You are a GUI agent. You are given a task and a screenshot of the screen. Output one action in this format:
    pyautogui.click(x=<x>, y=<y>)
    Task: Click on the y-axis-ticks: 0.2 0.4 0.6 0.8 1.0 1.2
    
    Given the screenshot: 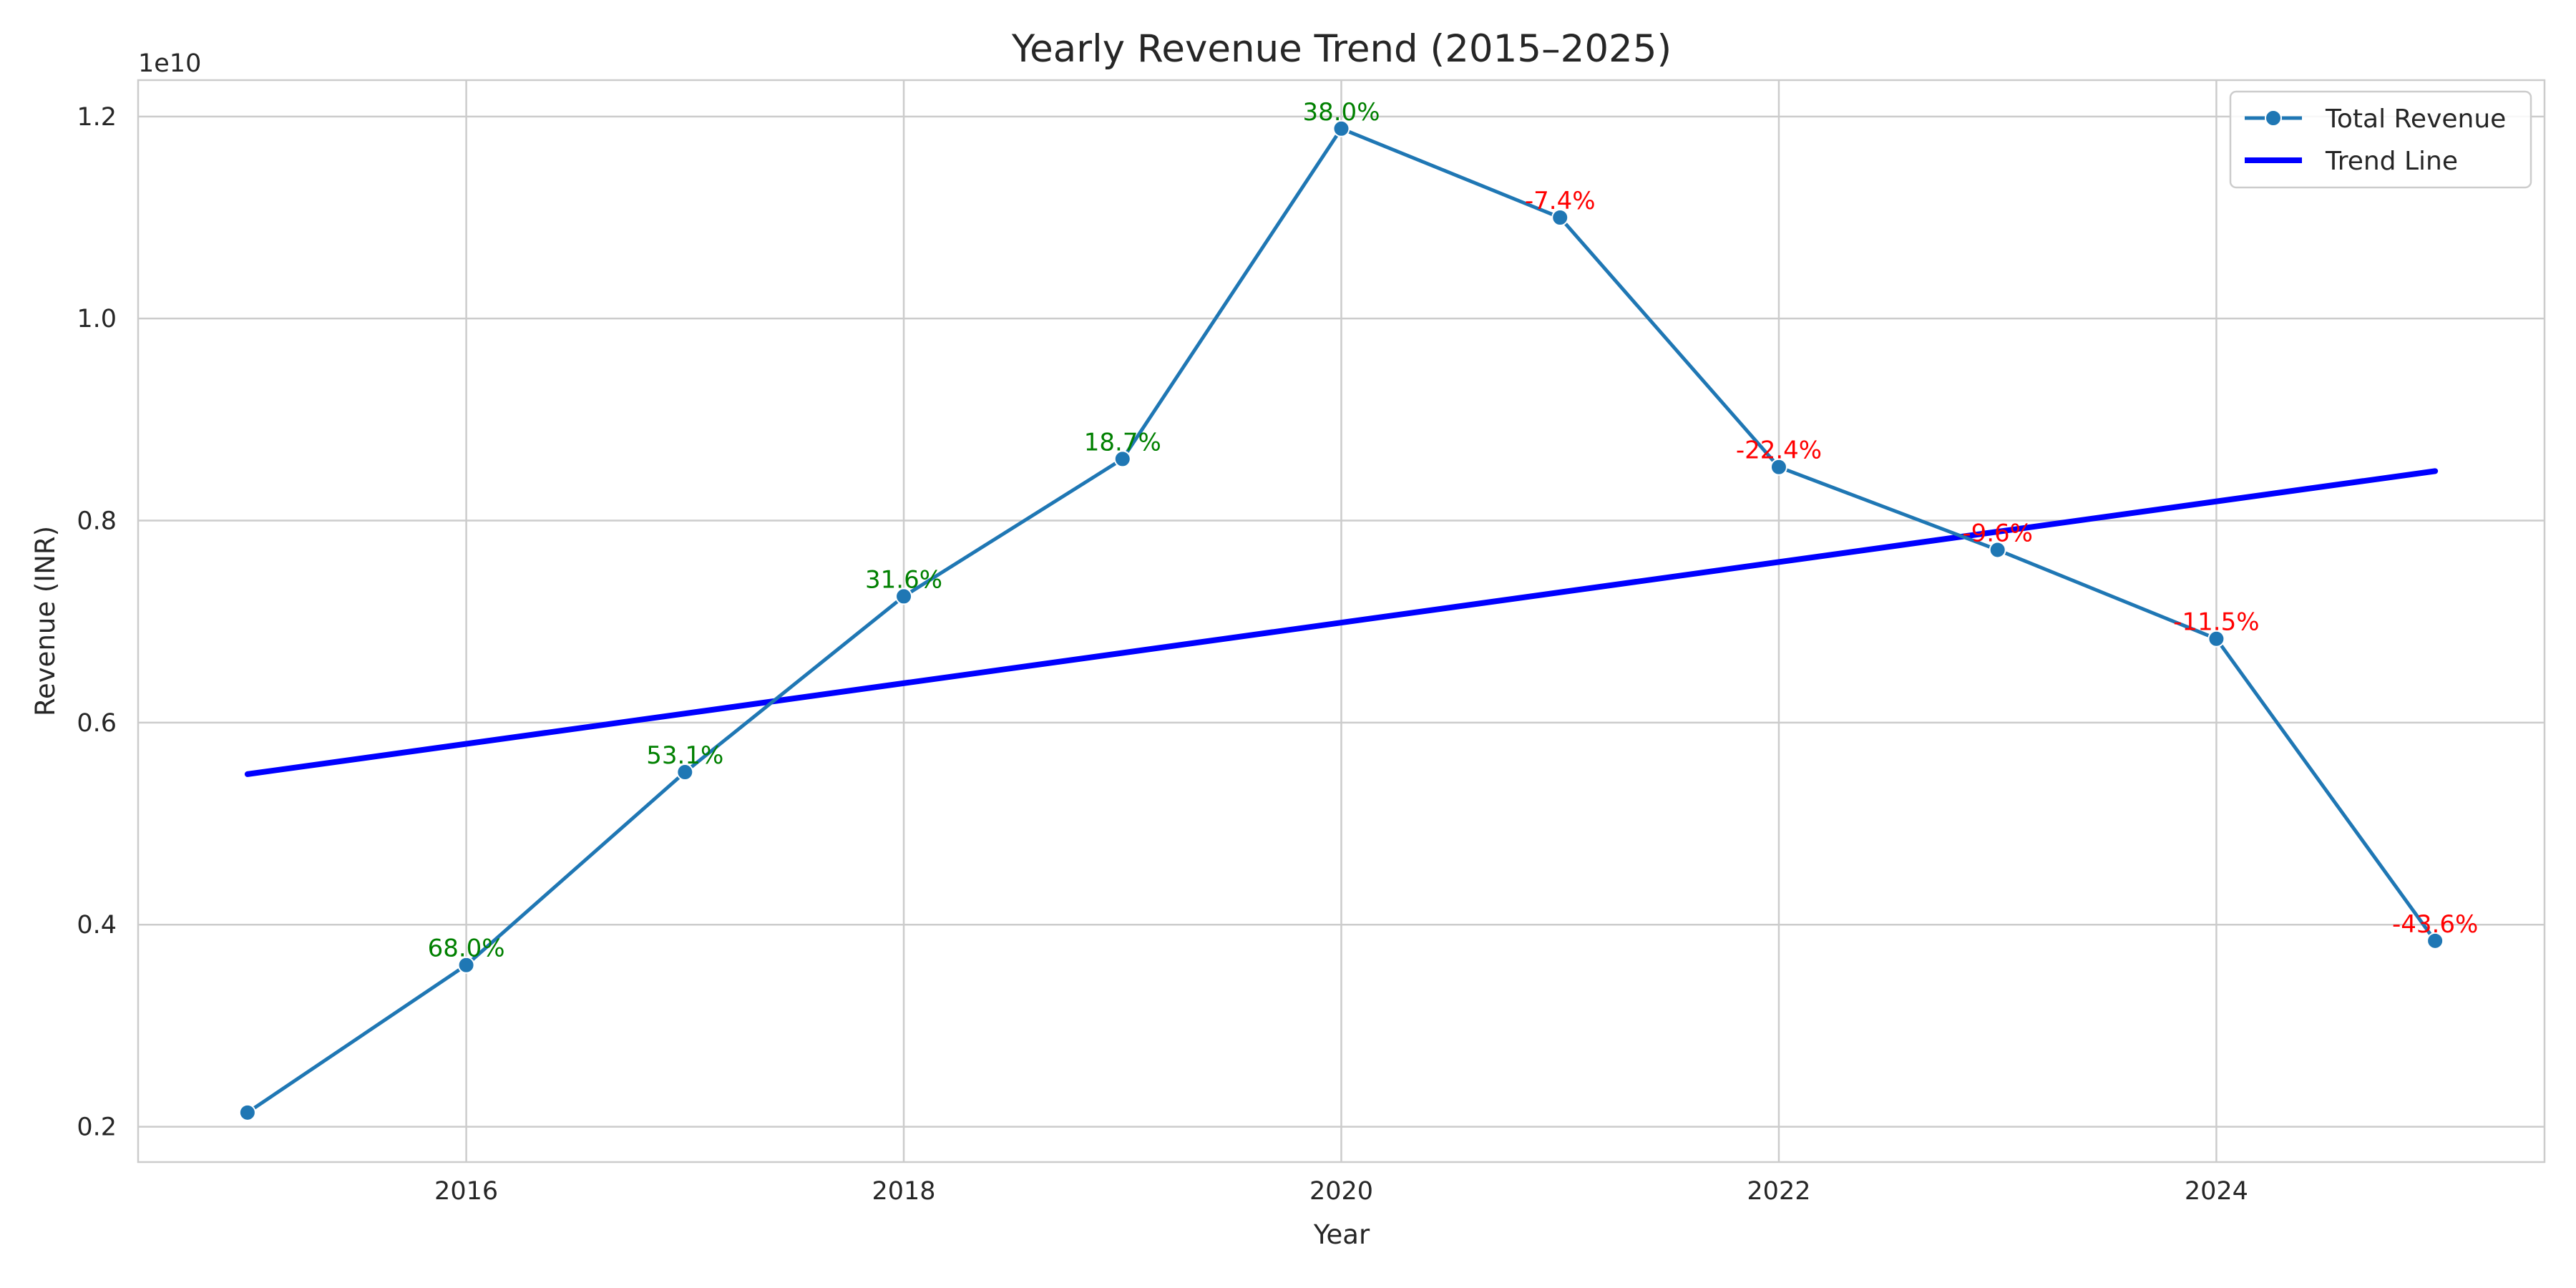 What is the action you would take?
    pyautogui.click(x=97, y=622)
    